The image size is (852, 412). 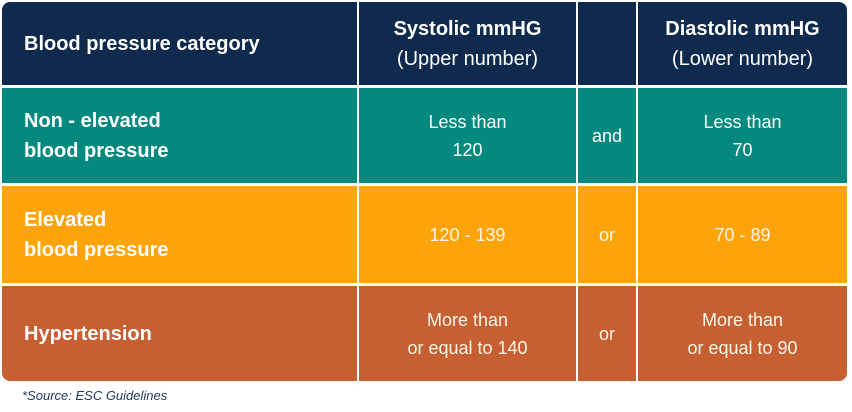 I want to click on row-hypertension-category-cell: Hypertension, so click(x=179, y=333).